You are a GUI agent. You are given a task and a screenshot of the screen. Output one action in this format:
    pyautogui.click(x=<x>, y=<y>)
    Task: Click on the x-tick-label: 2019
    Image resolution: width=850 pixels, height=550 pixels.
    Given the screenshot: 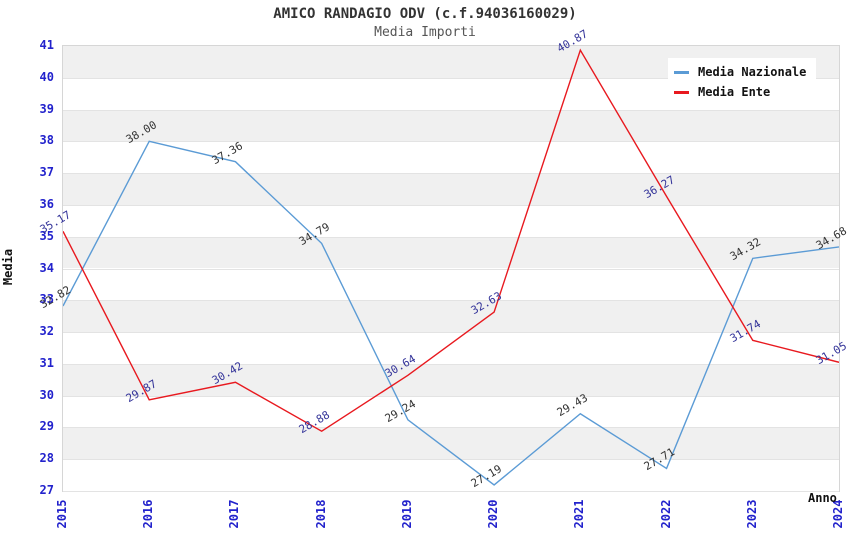 What is the action you would take?
    pyautogui.click(x=406, y=514)
    